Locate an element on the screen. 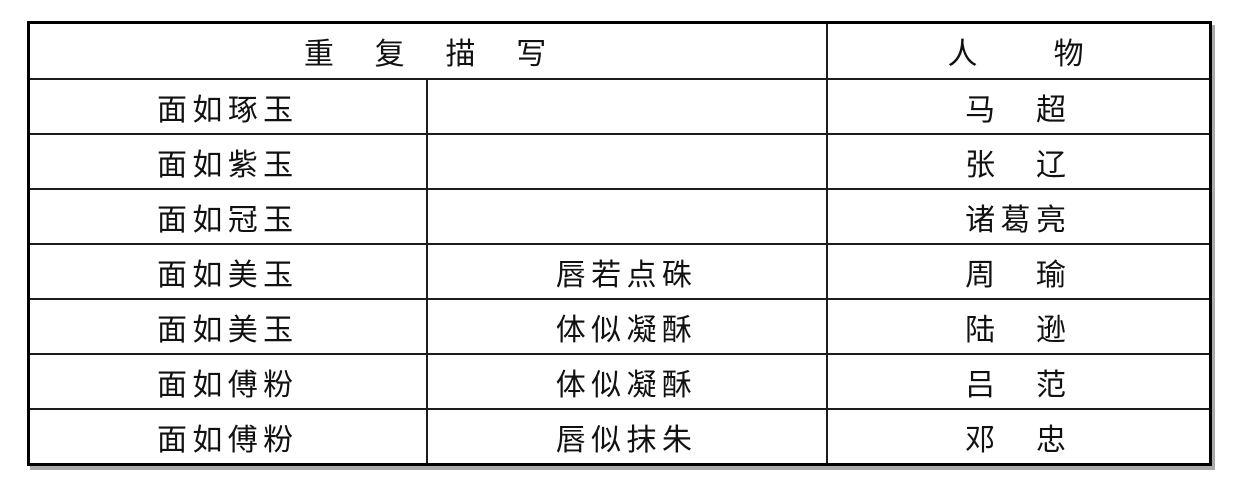 This screenshot has width=1247, height=487. table-row: 面如美玉 唇若点硃 周 瑜 is located at coordinates (619, 271).